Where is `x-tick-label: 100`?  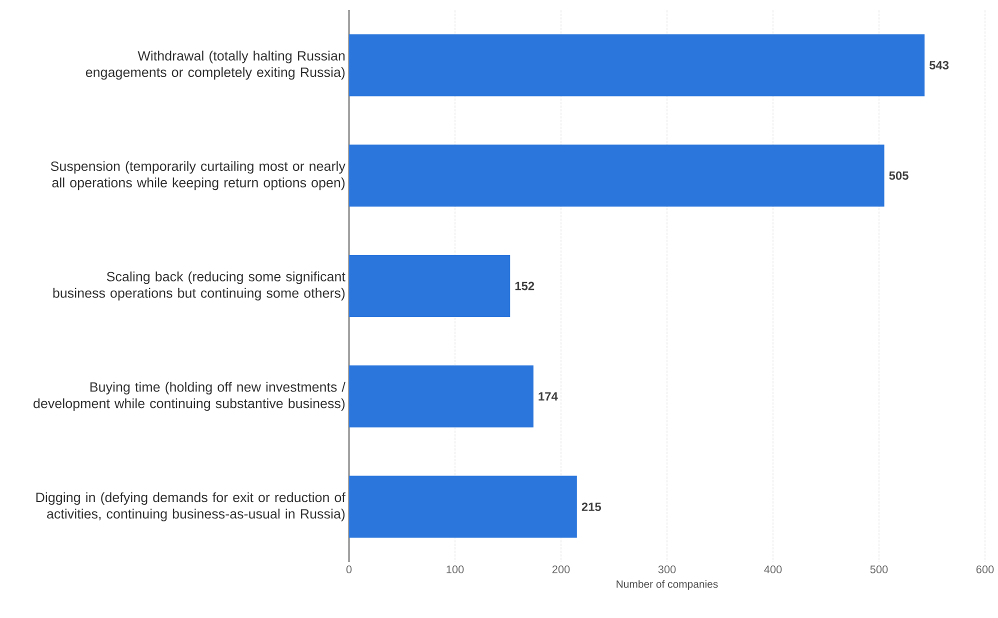 x-tick-label: 100 is located at coordinates (455, 570).